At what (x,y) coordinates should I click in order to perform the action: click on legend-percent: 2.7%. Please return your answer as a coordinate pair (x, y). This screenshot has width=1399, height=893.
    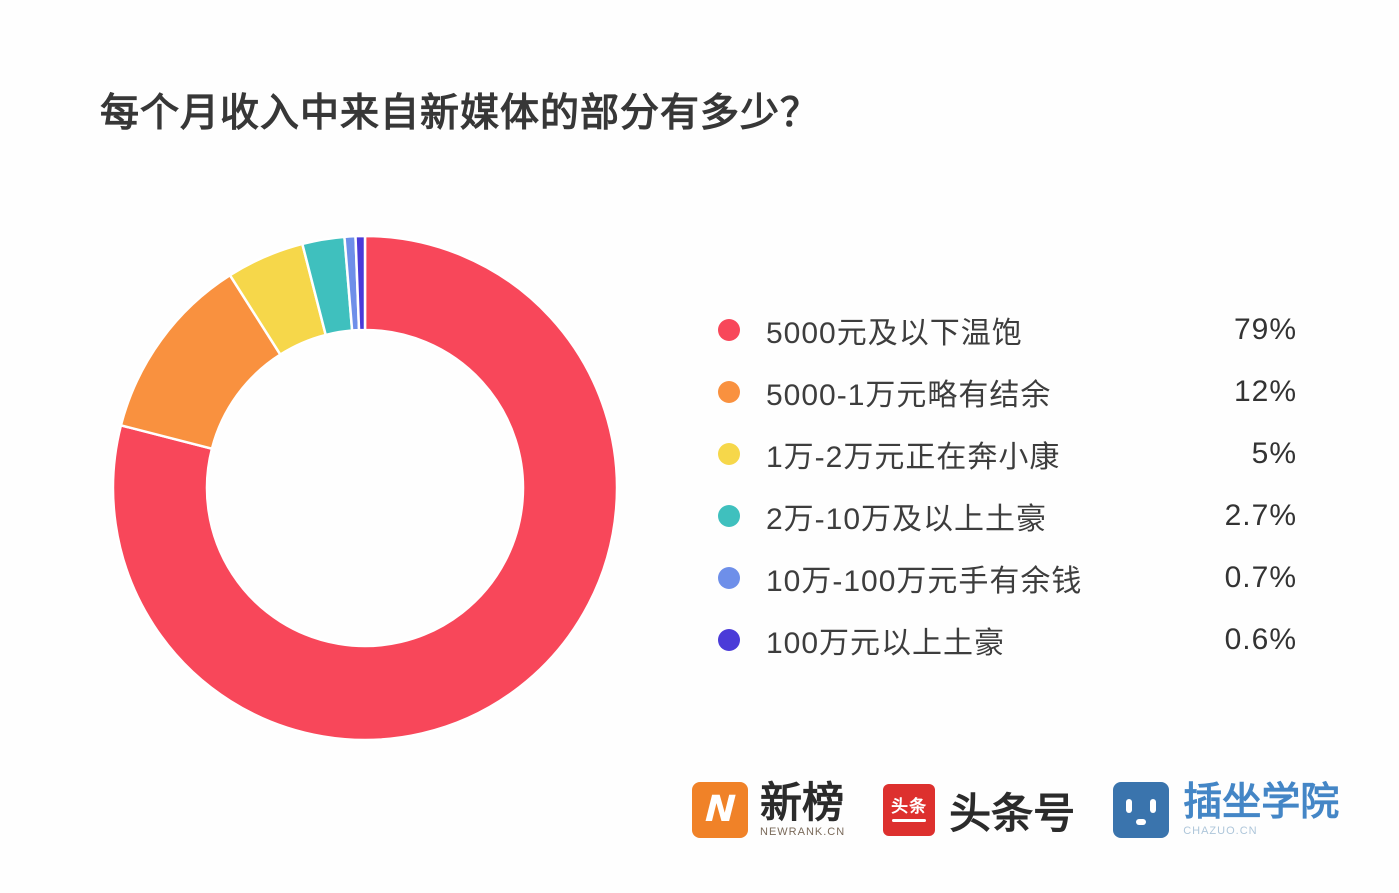
    Looking at the image, I should click on (1260, 515).